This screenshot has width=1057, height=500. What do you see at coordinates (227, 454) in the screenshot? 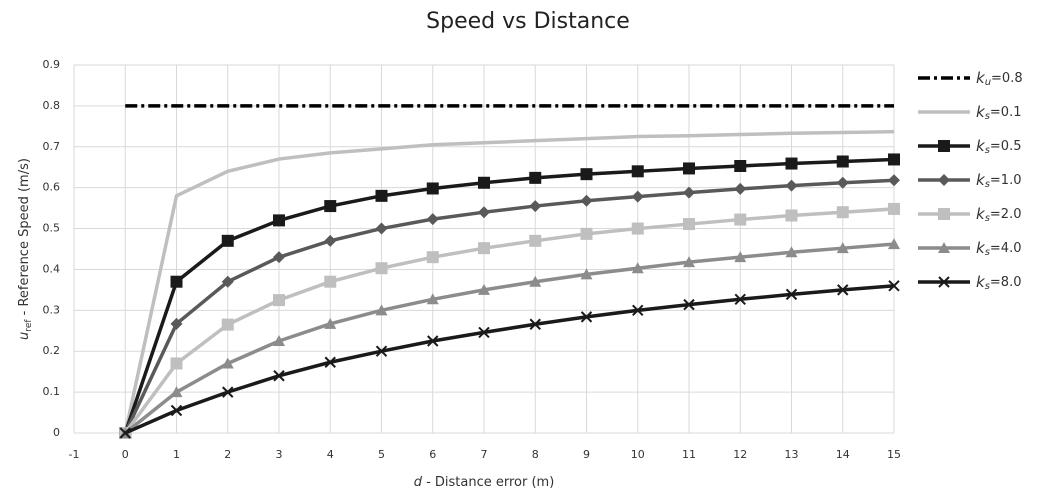
I see `x-tick-label: 2` at bounding box center [227, 454].